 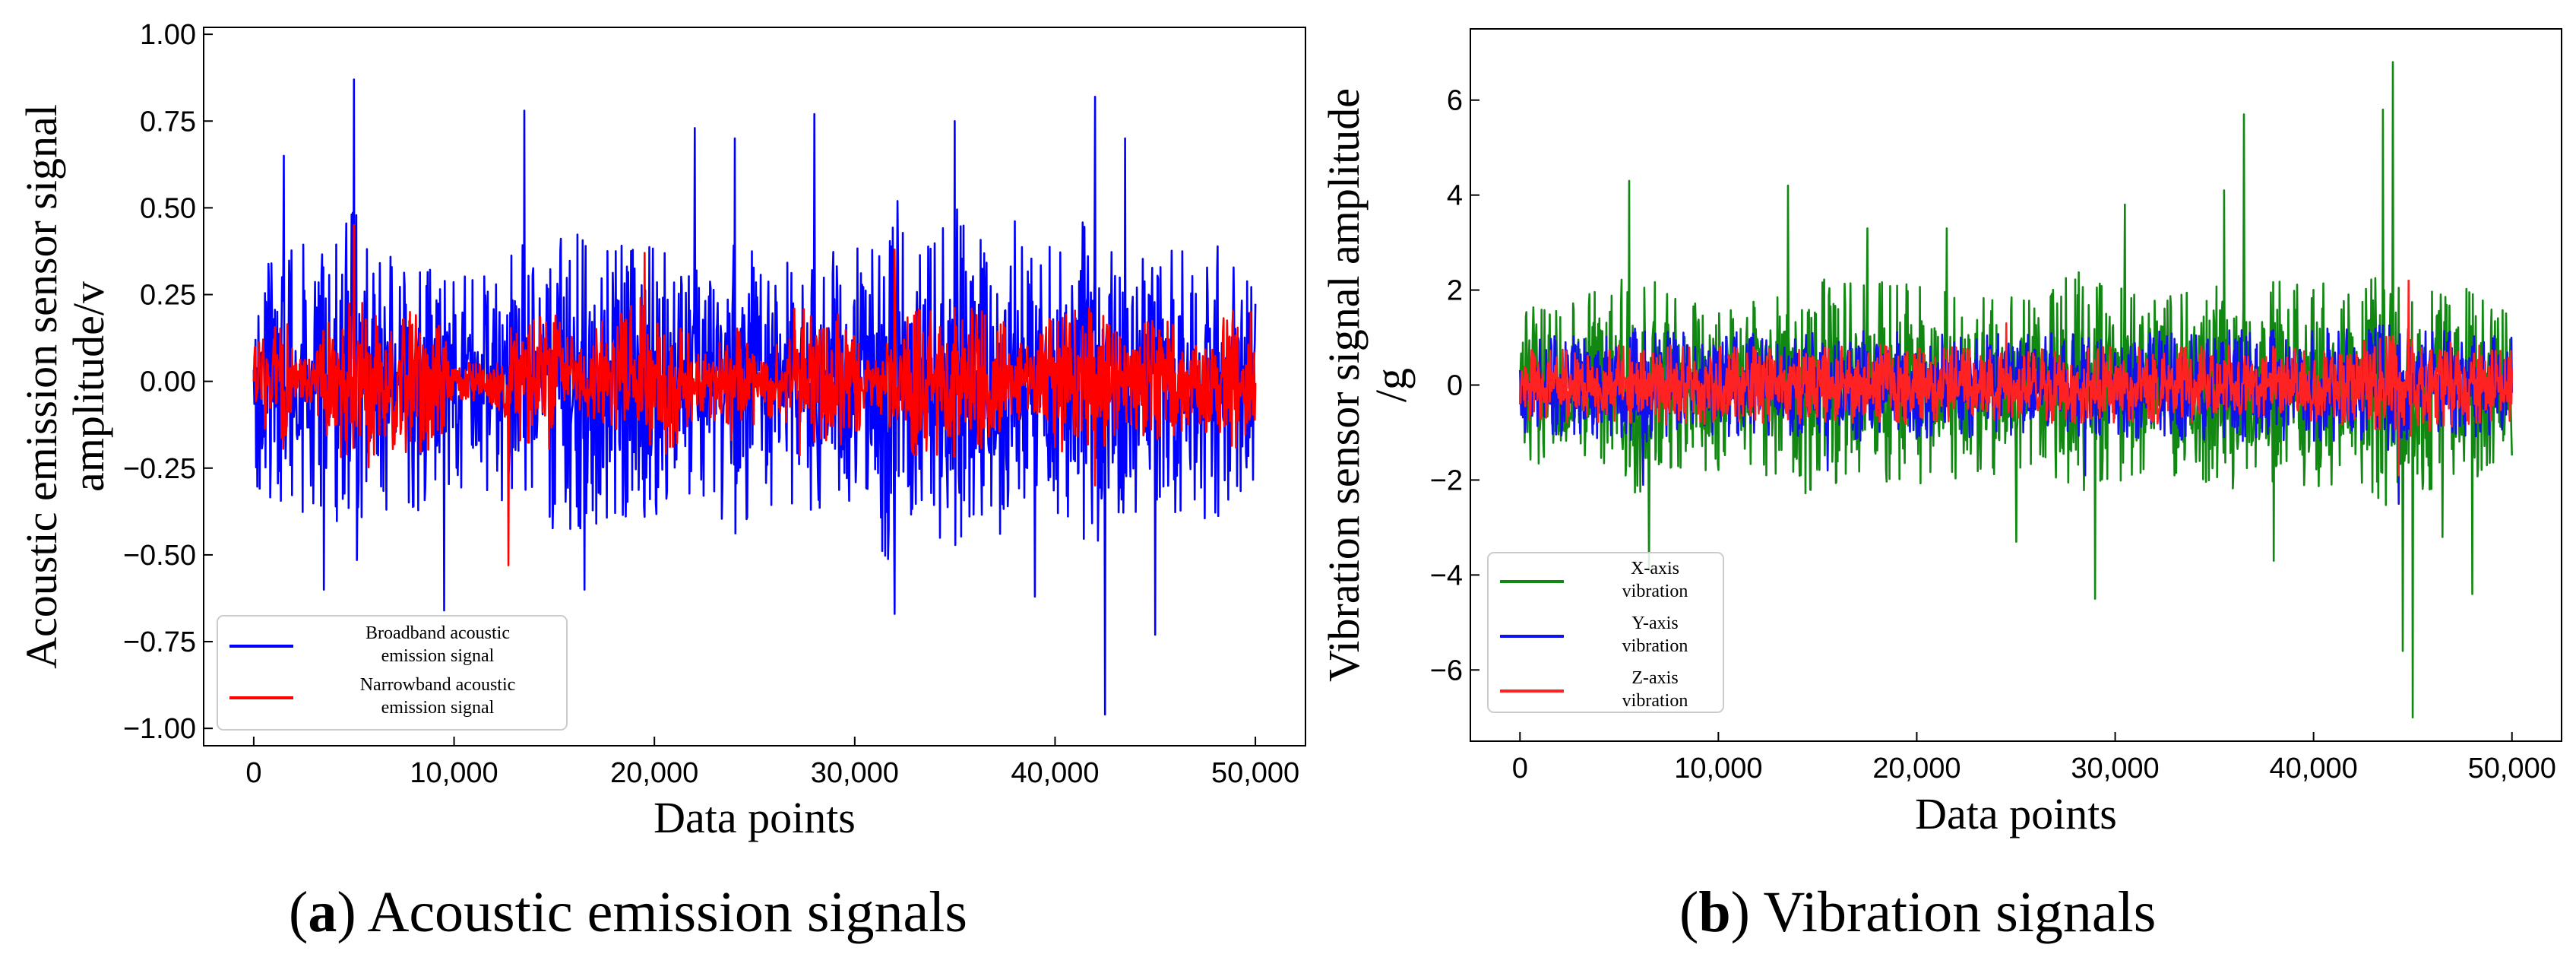 I want to click on legend-label: Broadband acoustic, so click(x=438, y=633).